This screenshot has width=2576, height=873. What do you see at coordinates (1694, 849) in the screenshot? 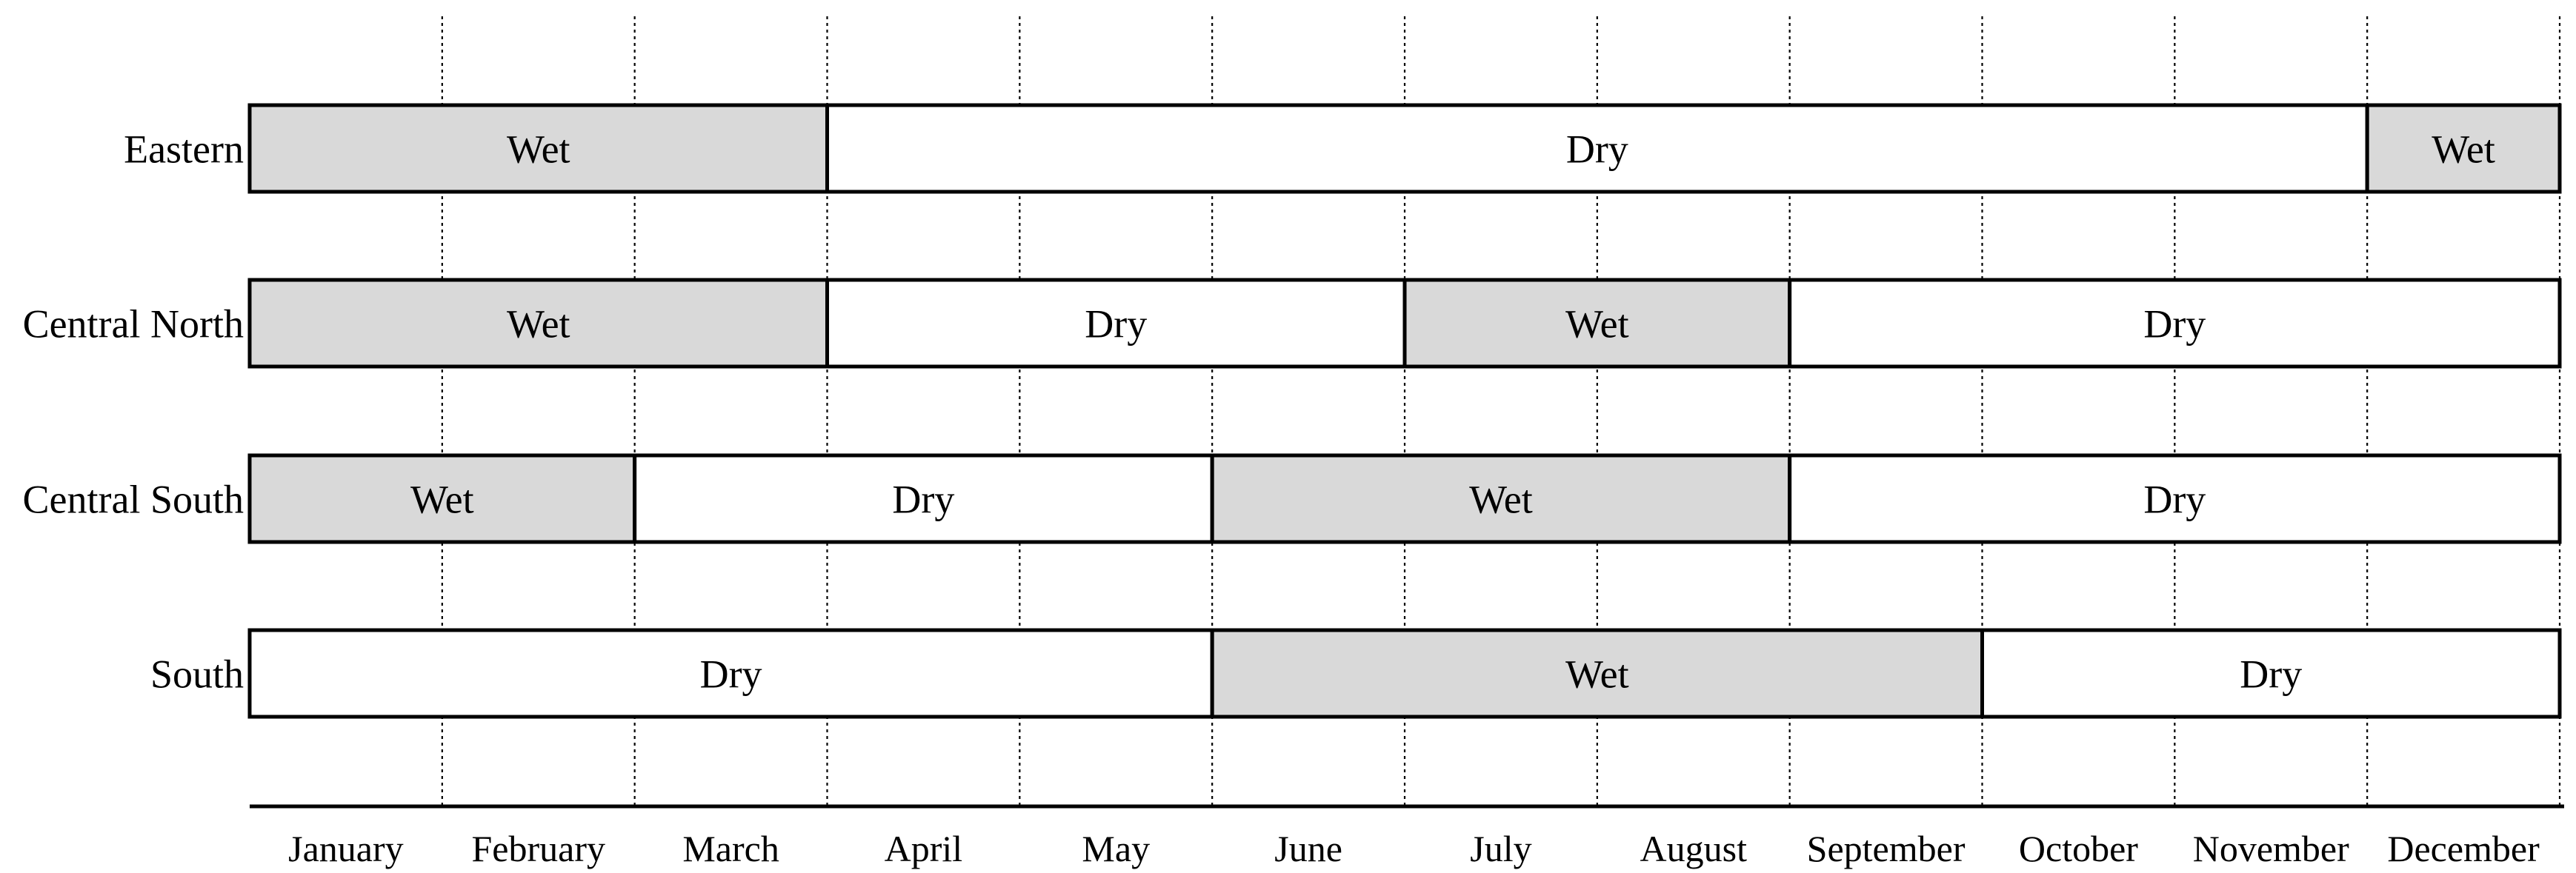
I see `month-tick-label: August` at bounding box center [1694, 849].